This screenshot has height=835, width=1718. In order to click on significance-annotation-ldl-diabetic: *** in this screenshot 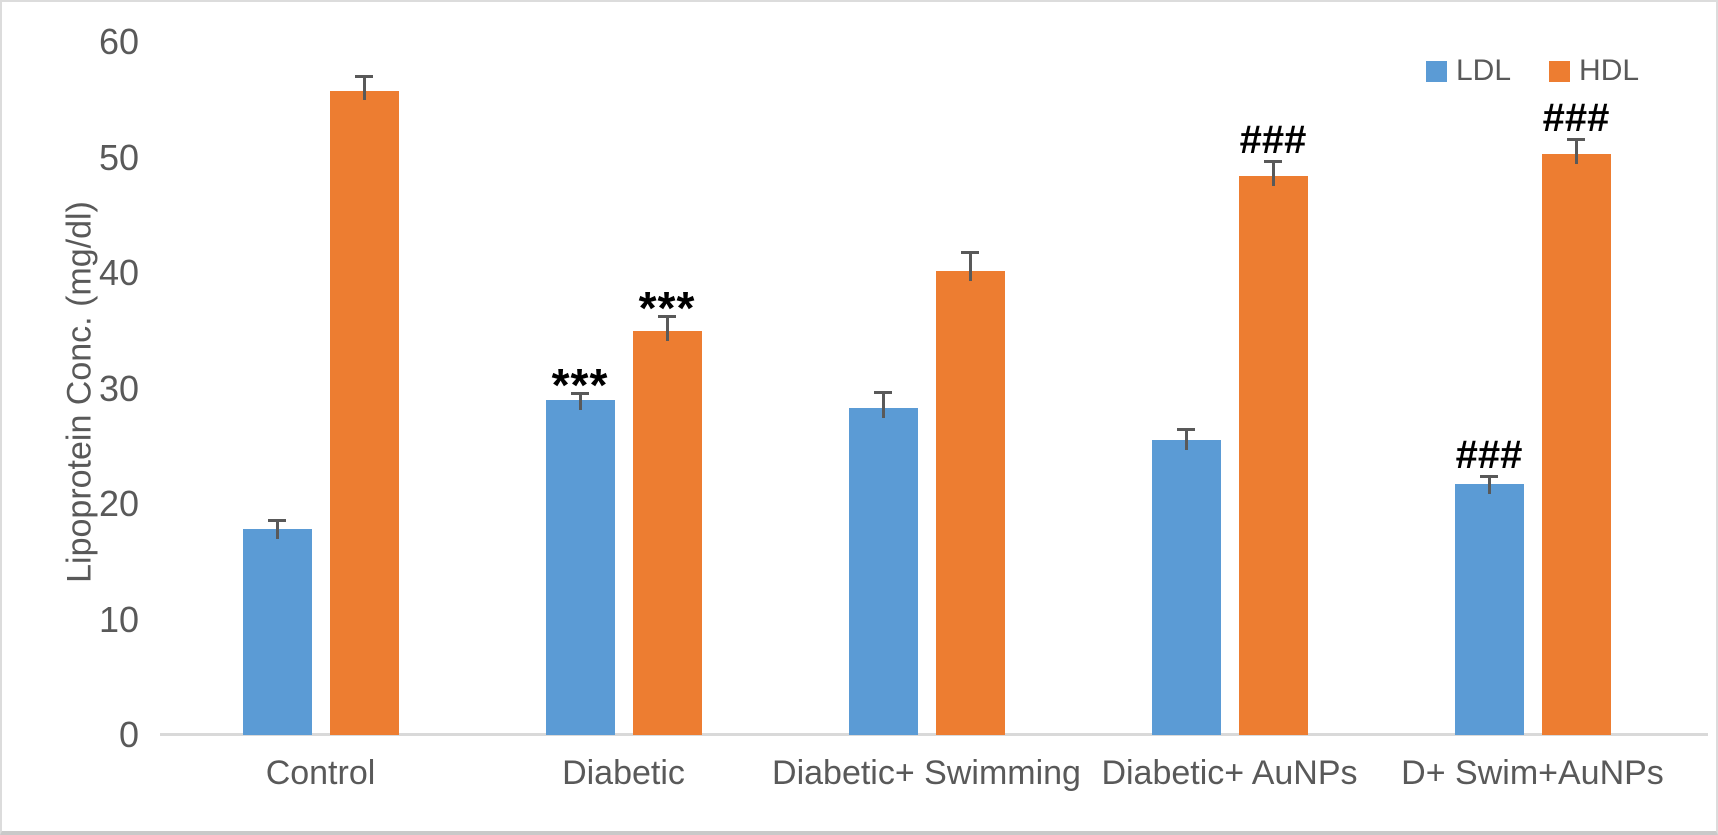, I will do `click(580, 384)`.